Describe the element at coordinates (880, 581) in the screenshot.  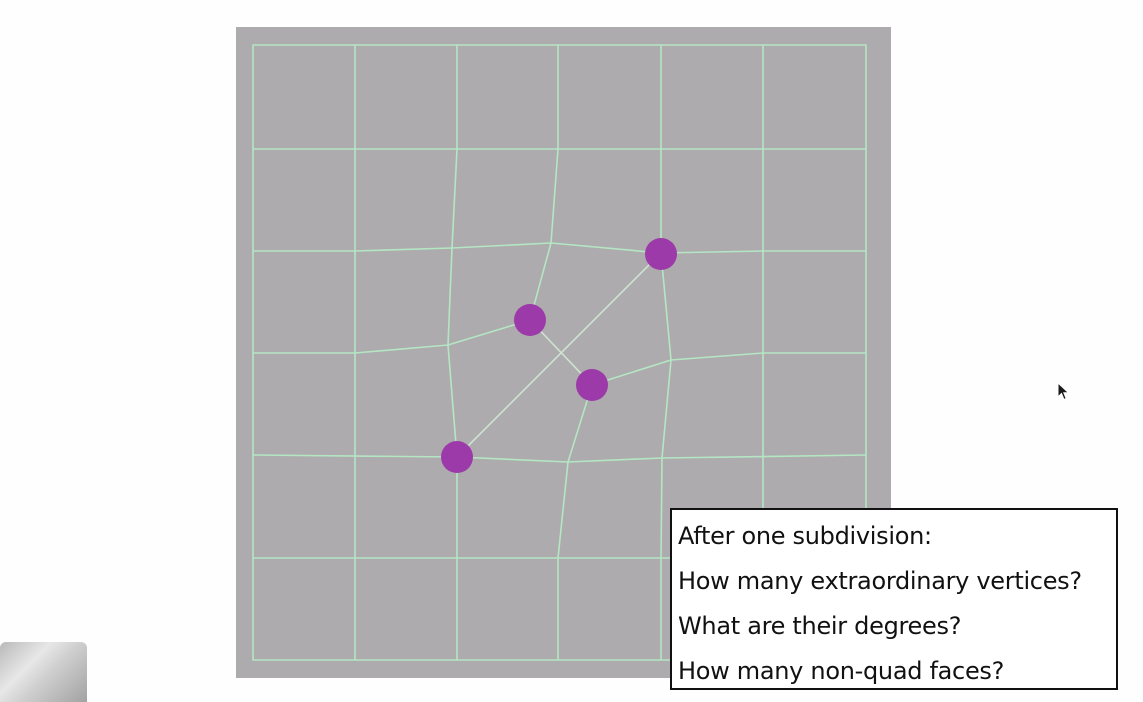
I see `question-extraordinary-count: How many extraordinary vertices?` at that location.